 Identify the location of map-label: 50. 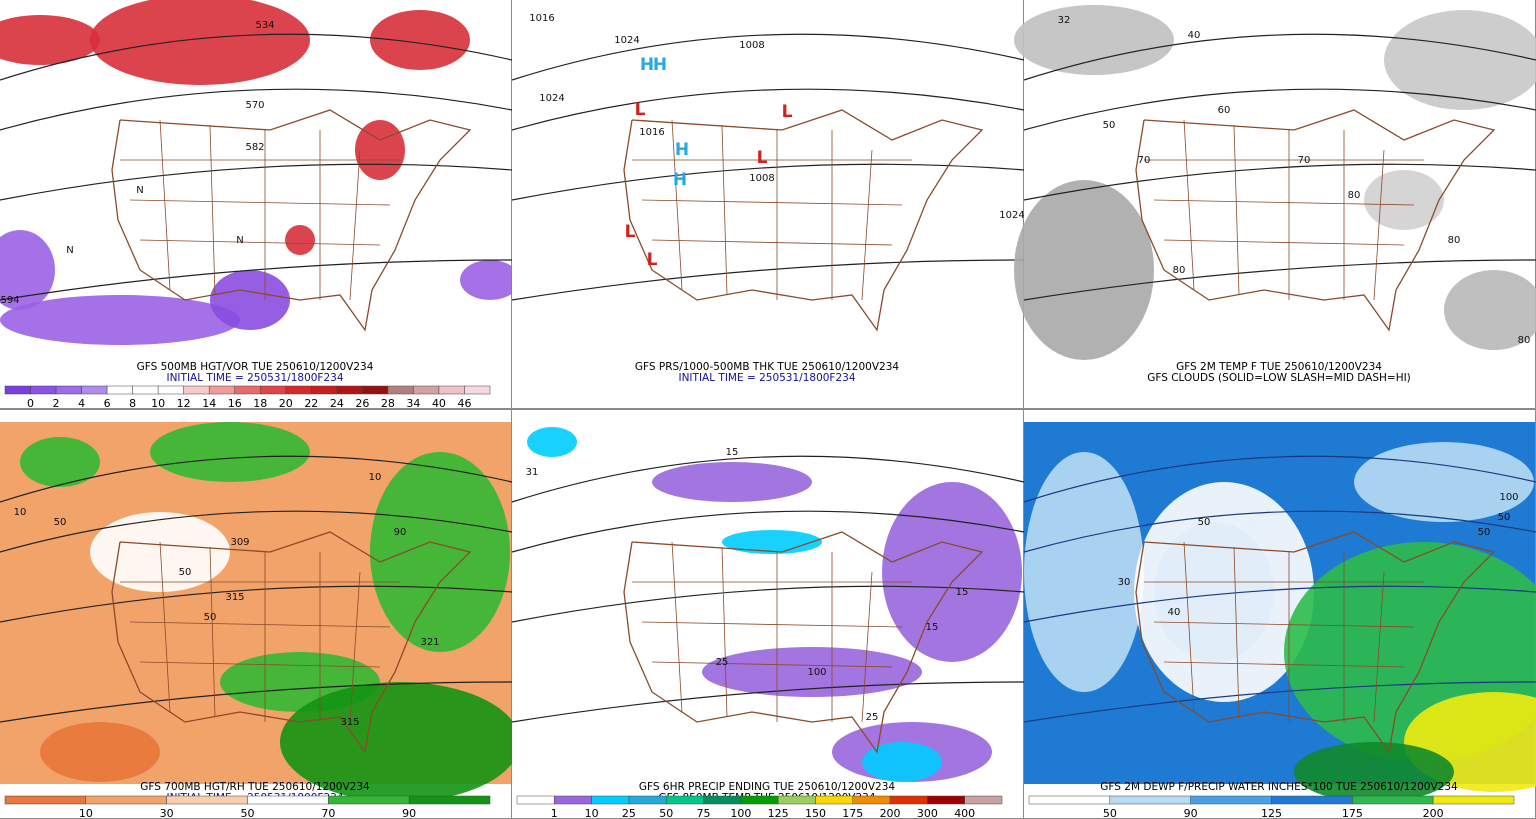
(1484, 532).